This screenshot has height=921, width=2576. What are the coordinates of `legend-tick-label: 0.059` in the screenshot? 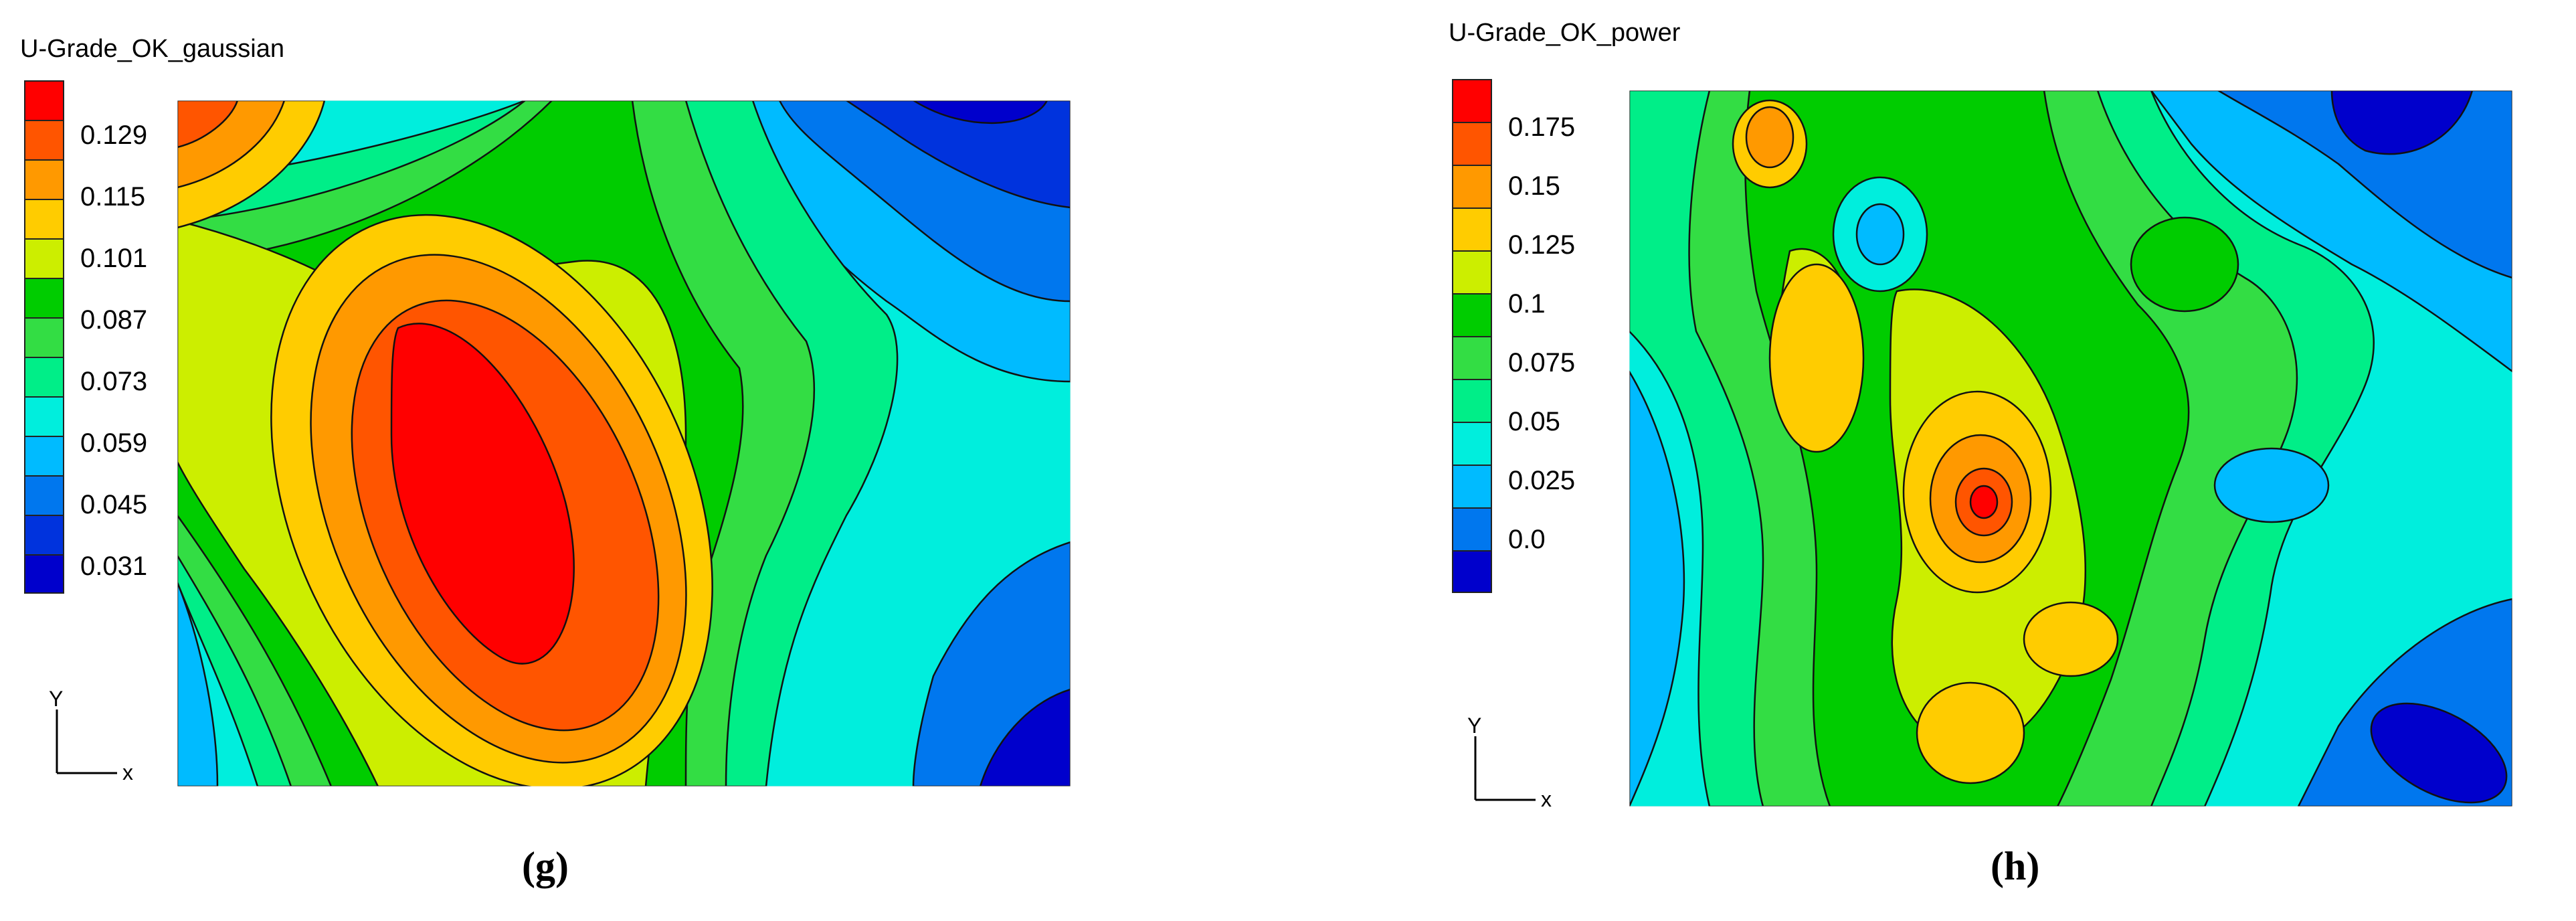 It's located at (114, 443).